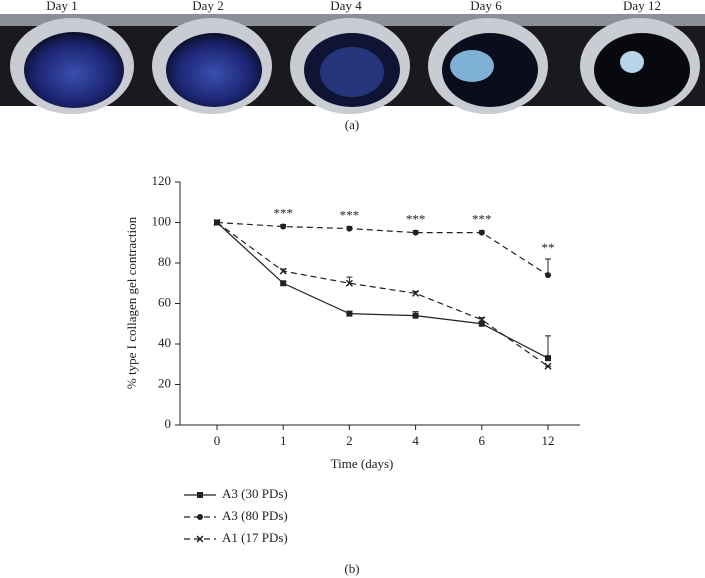 The image size is (705, 578). Describe the element at coordinates (255, 493) in the screenshot. I see `legend-label: A3 (30 PDs)` at that location.